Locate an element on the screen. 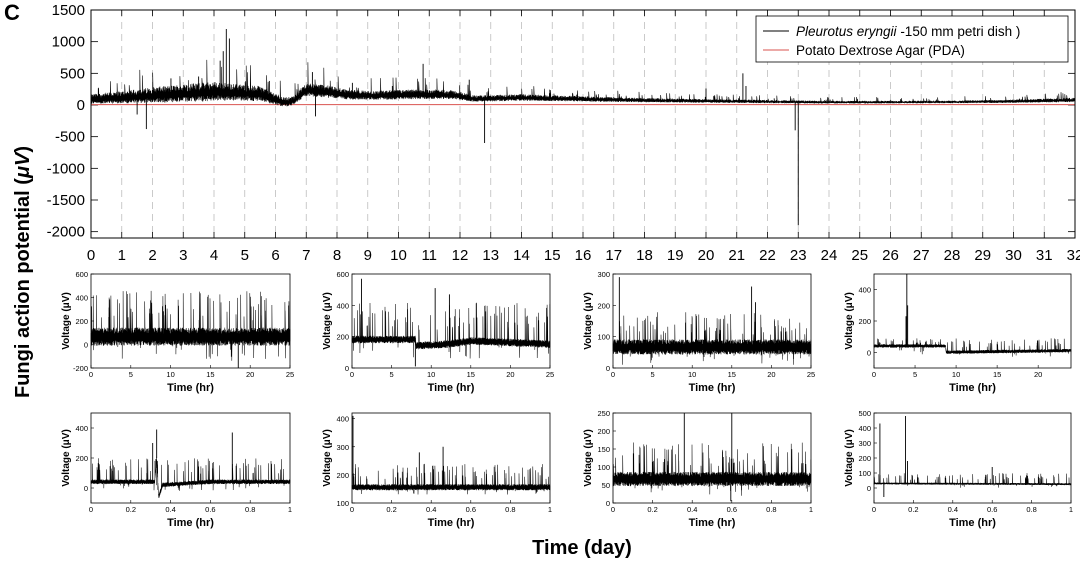  y-tick-label: -1000 is located at coordinates (66, 168).